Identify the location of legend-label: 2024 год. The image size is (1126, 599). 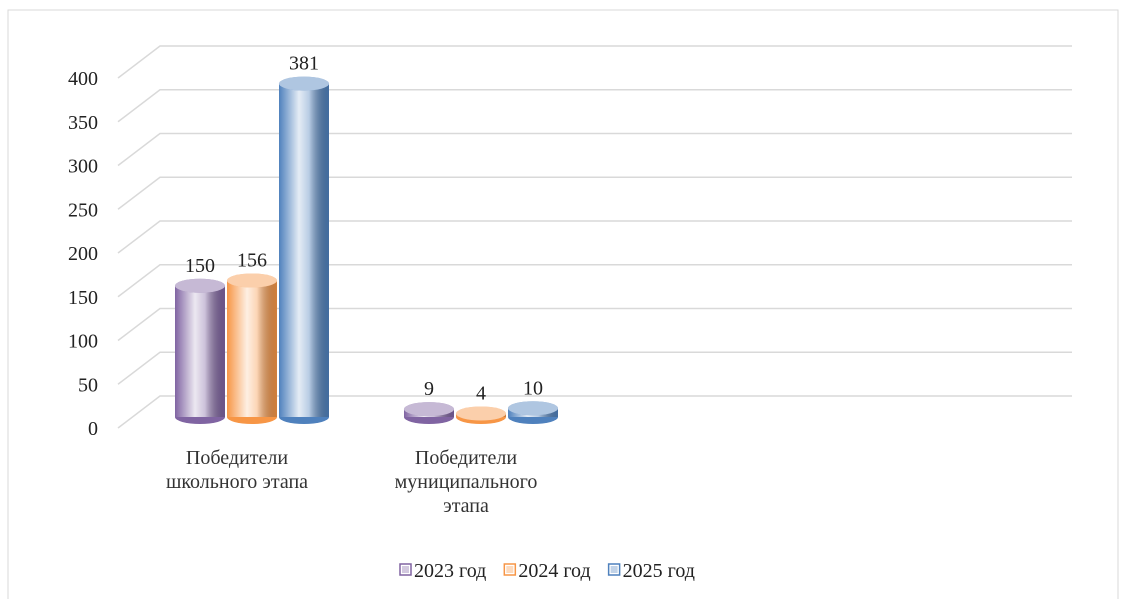
(554, 571).